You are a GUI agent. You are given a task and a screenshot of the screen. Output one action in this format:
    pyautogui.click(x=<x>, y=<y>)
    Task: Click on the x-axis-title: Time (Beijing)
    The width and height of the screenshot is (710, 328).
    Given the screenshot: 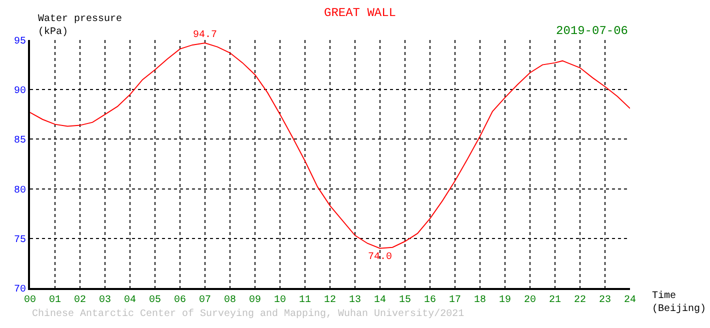 What is the action you would take?
    pyautogui.click(x=679, y=302)
    